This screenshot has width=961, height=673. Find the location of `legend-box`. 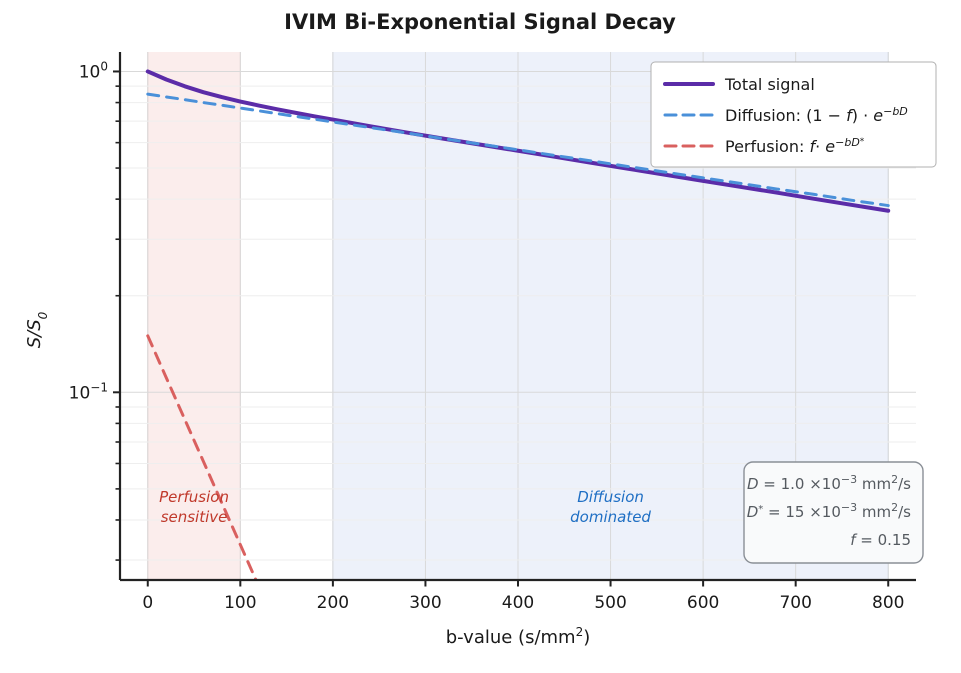

legend-box is located at coordinates (793, 114).